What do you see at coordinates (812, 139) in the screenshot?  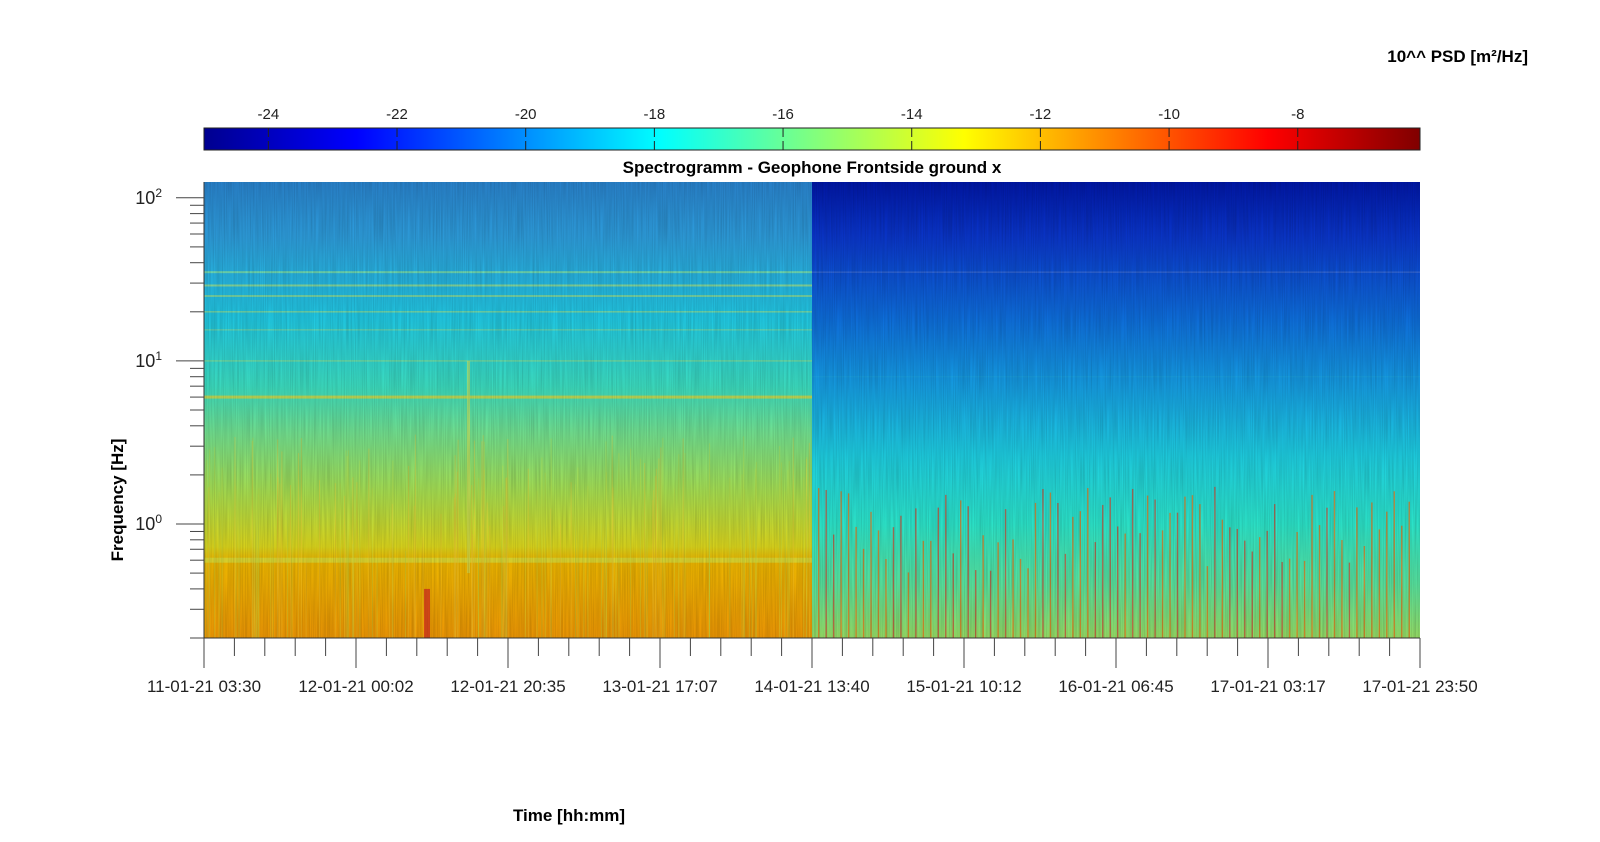 I see `colorbar-strip` at bounding box center [812, 139].